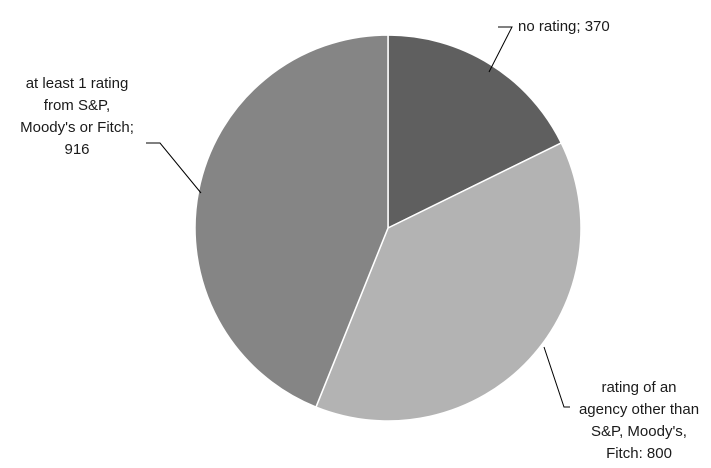 The height and width of the screenshot is (468, 711). I want to click on slice-label-line: Fitch: 800, so click(639, 453).